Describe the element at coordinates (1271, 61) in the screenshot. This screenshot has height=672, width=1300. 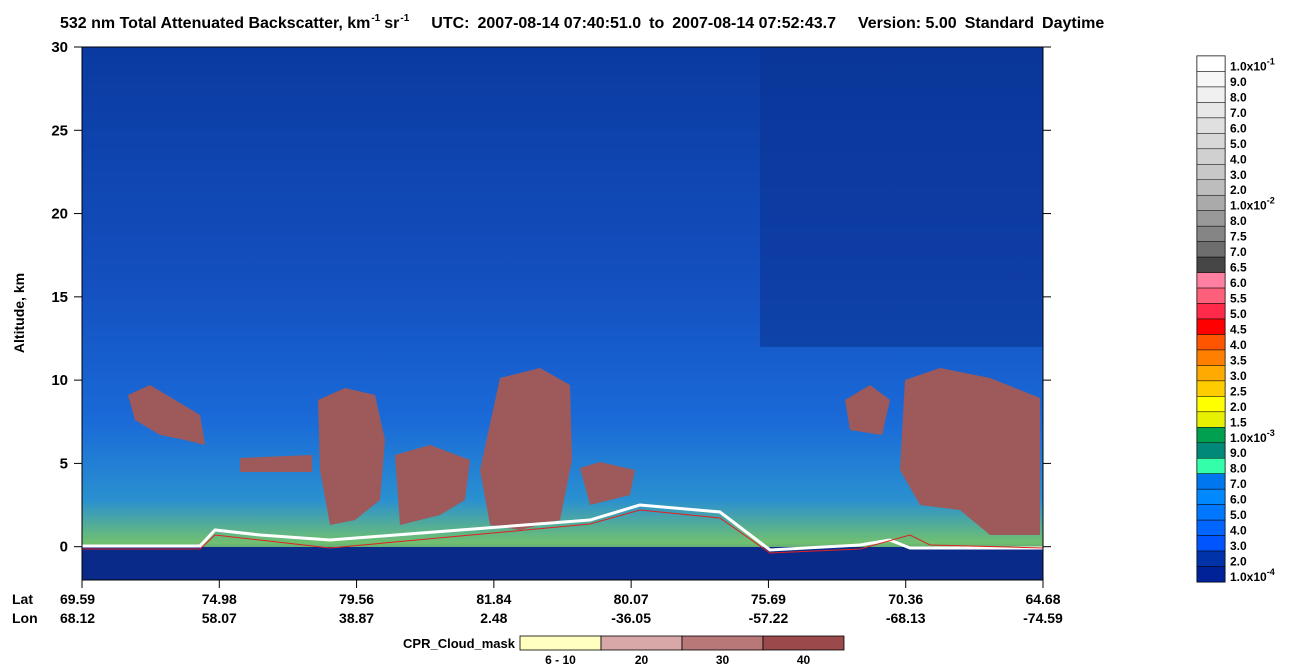
I see `colorbar-label-exp: -1` at that location.